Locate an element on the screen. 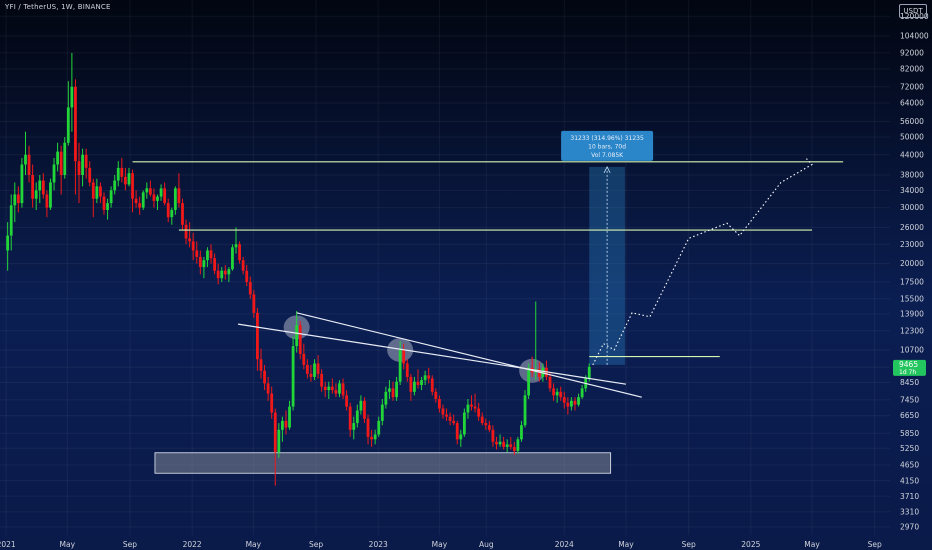  price-tick-label: 92000 is located at coordinates (912, 53).